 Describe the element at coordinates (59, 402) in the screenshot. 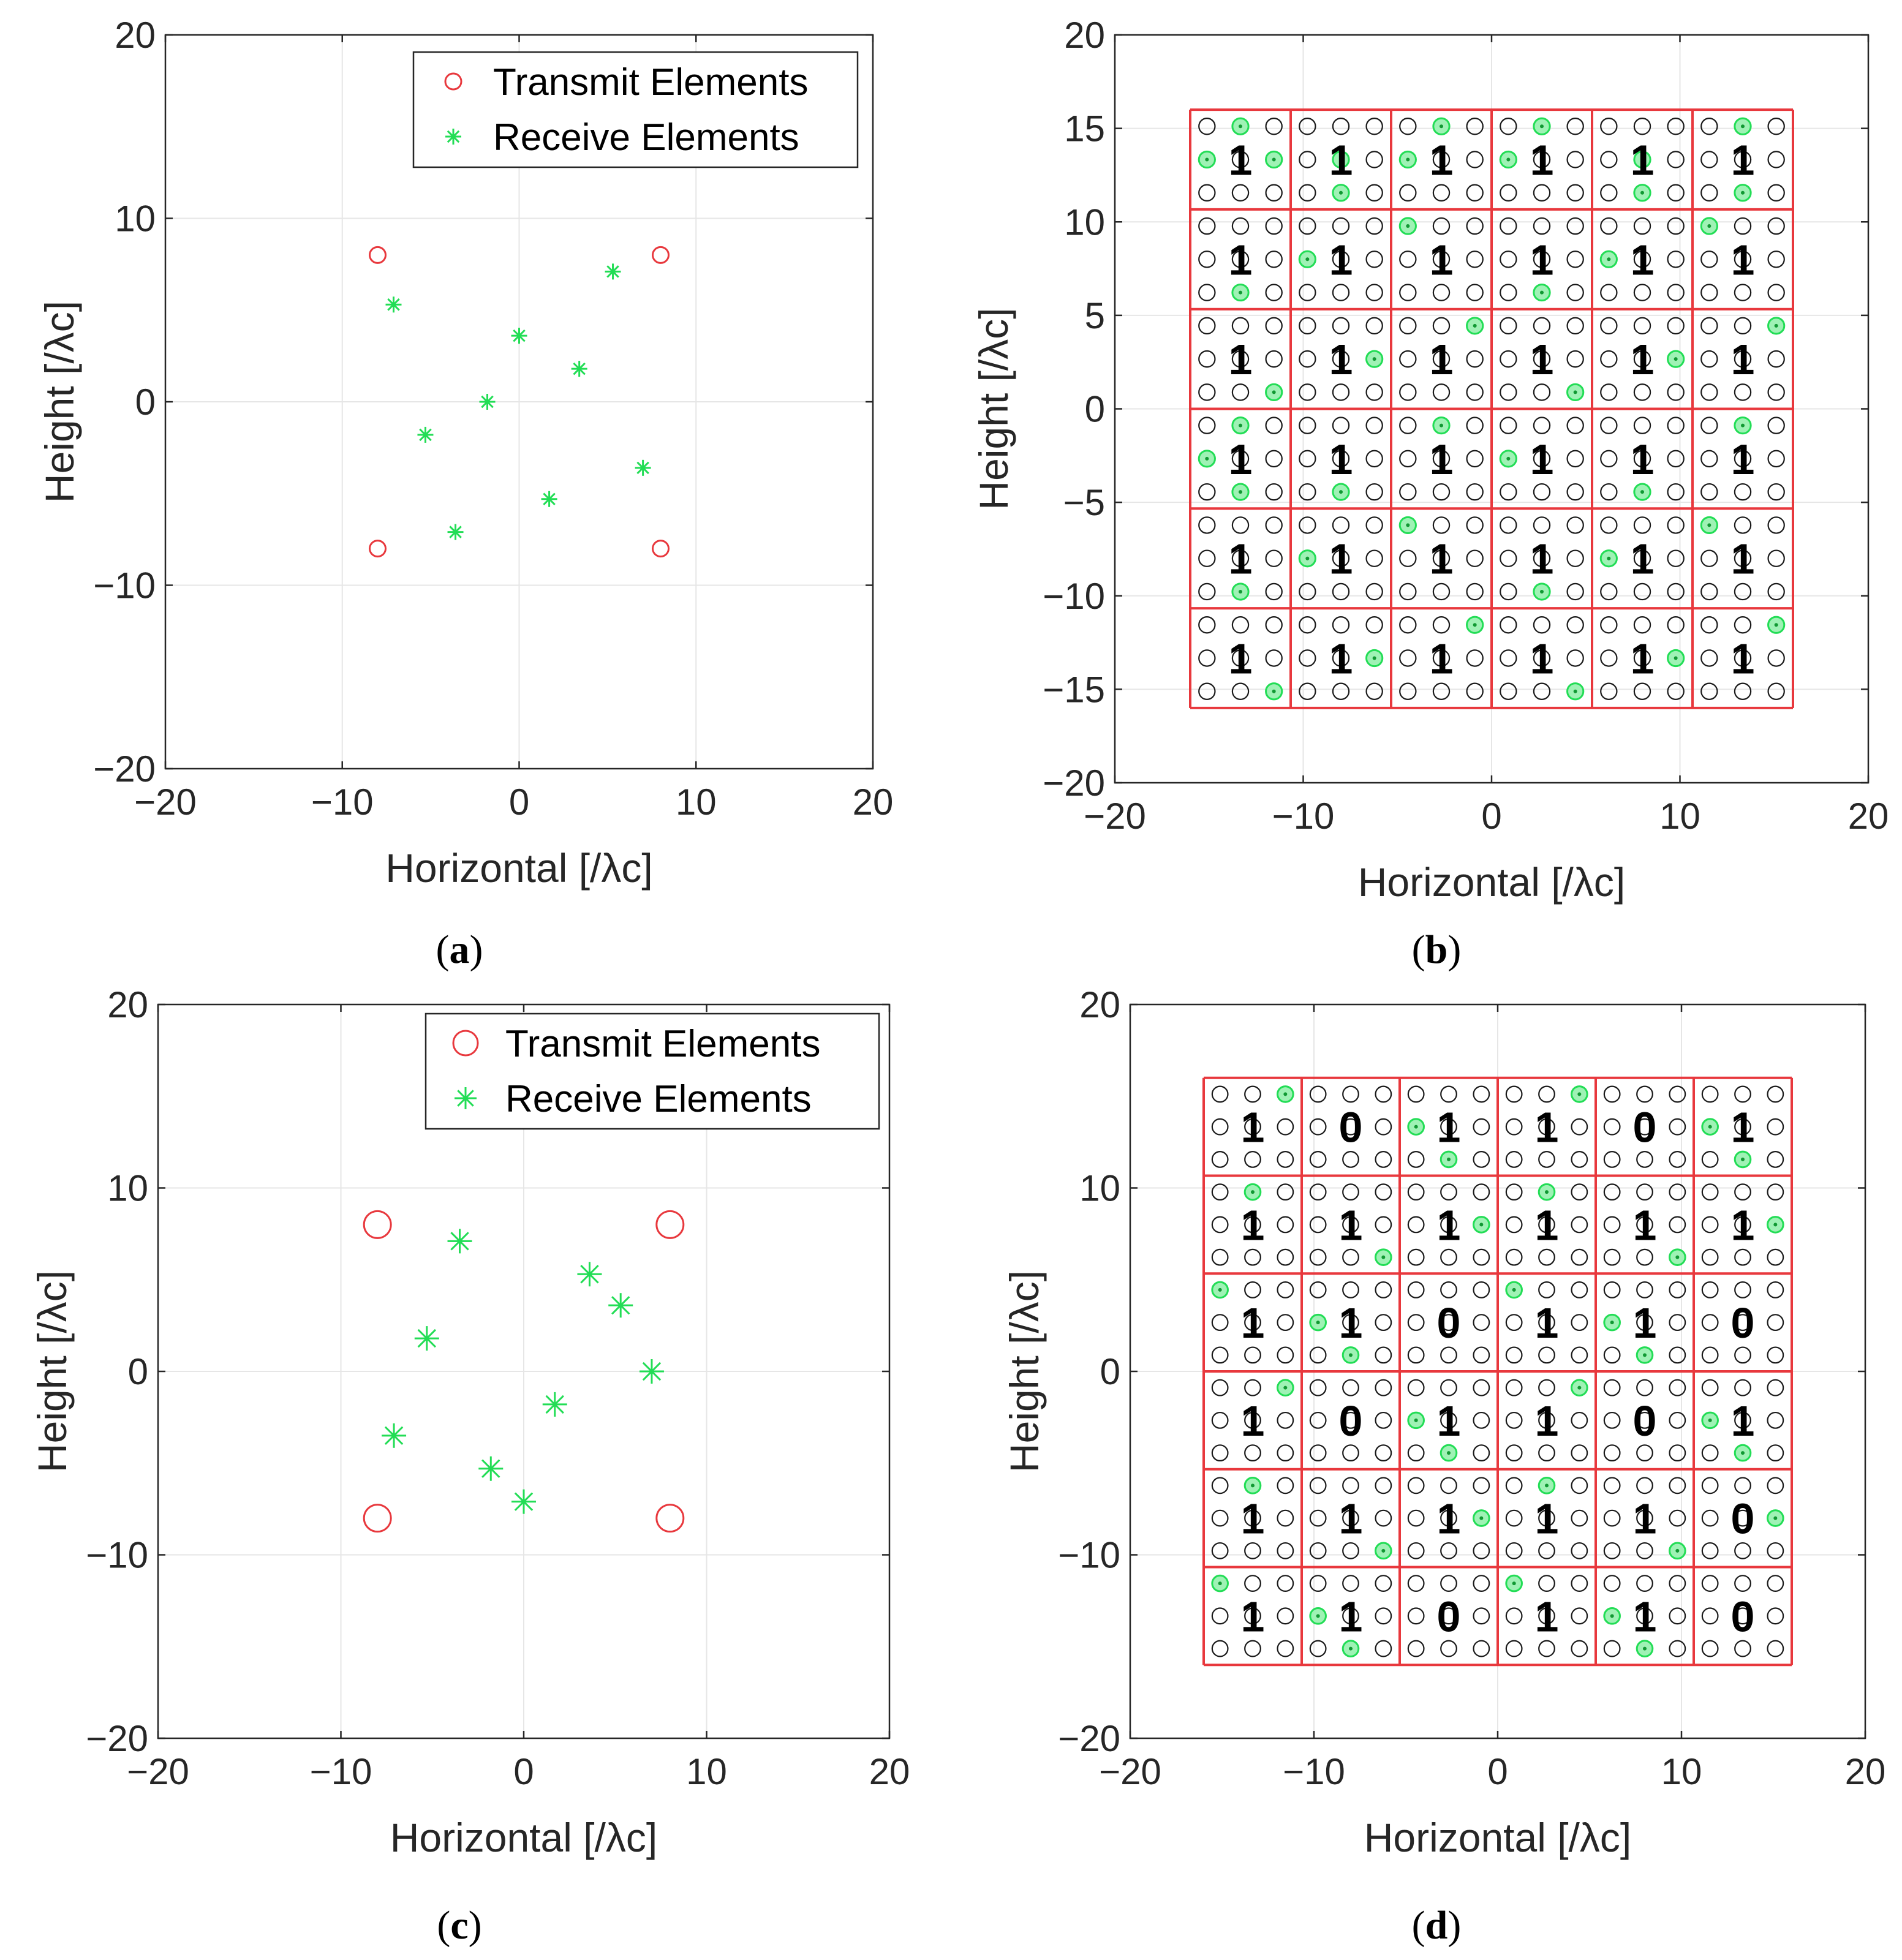

I see `y-axis-label: Height [/λc]` at that location.